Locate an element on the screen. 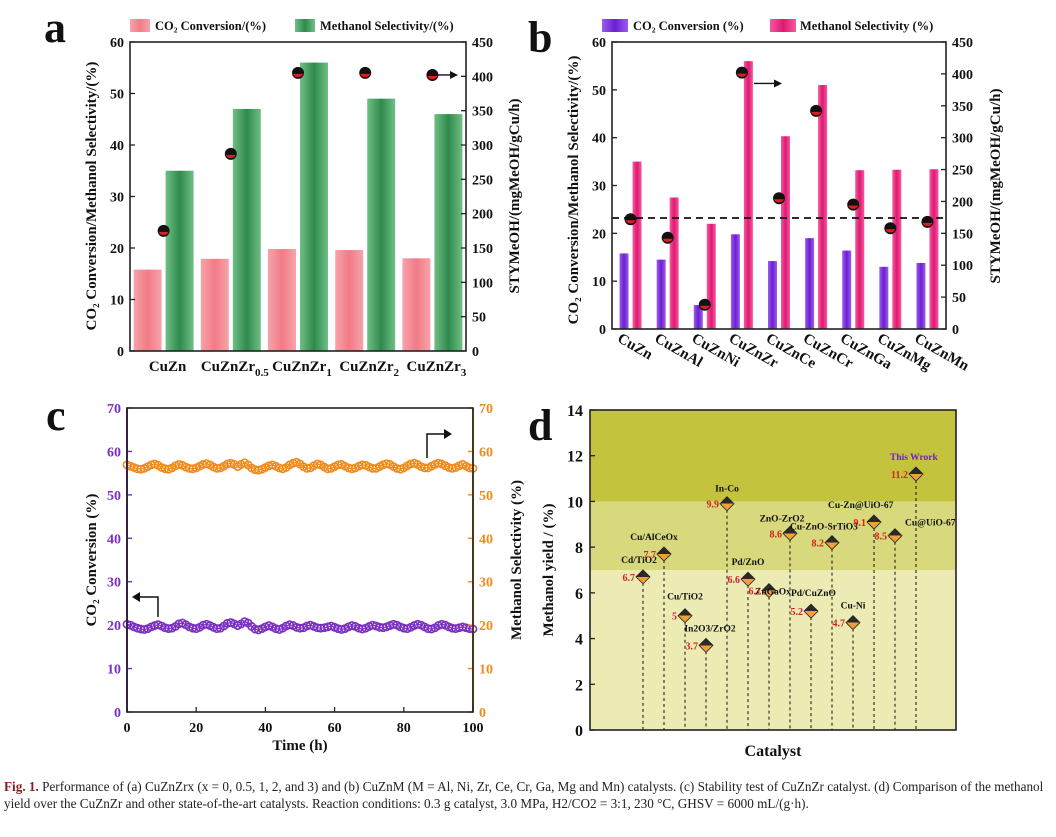  caption-label: Fig. 1. is located at coordinates (21, 786).